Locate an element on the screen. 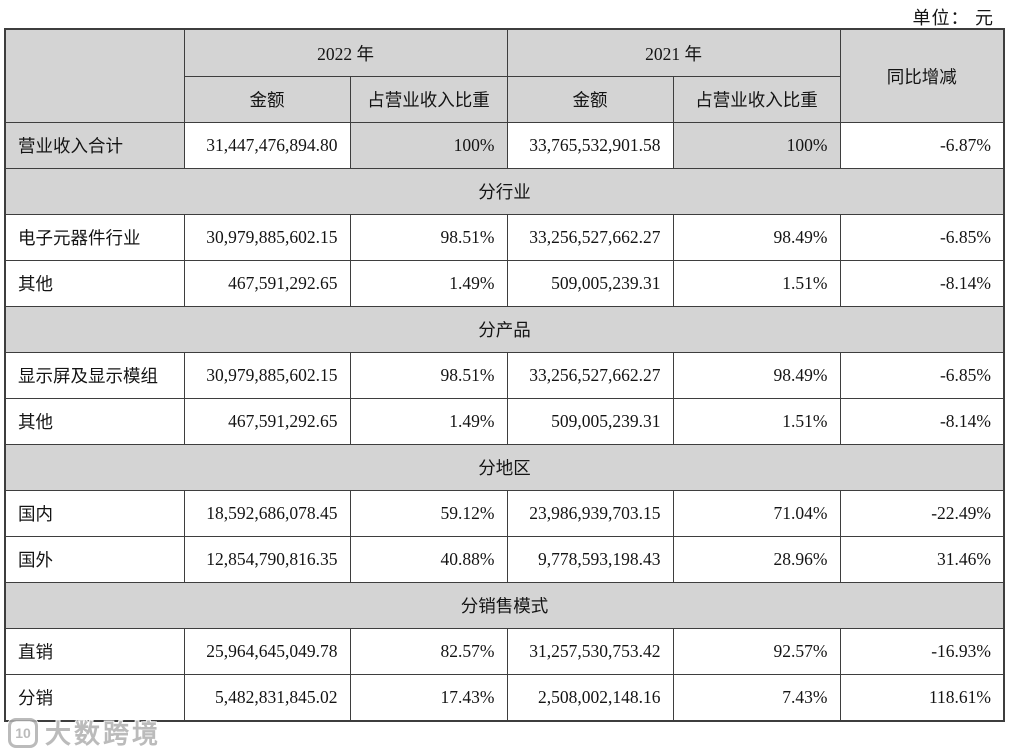 This screenshot has height=751, width=1010. amount-2022-cell: 5,482,831,845.02 is located at coordinates (267, 697).